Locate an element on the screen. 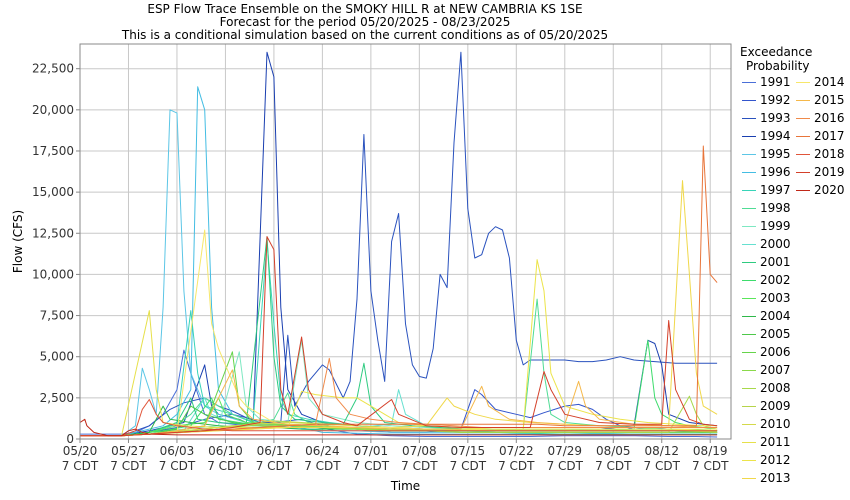 The height and width of the screenshot is (500, 850). legend-label: 2007 is located at coordinates (775, 370).